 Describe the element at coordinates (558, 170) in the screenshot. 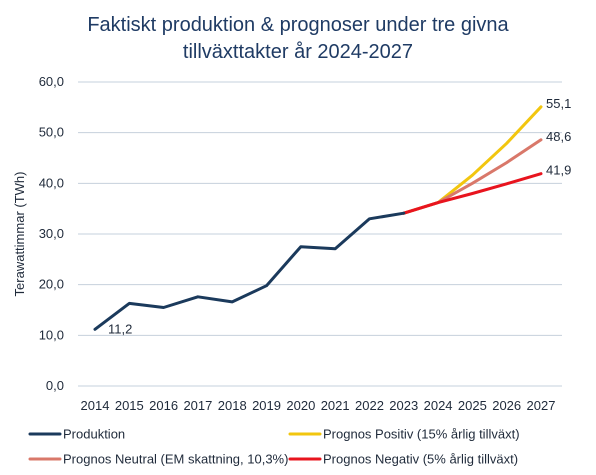

I see `data-label: 41,9` at that location.